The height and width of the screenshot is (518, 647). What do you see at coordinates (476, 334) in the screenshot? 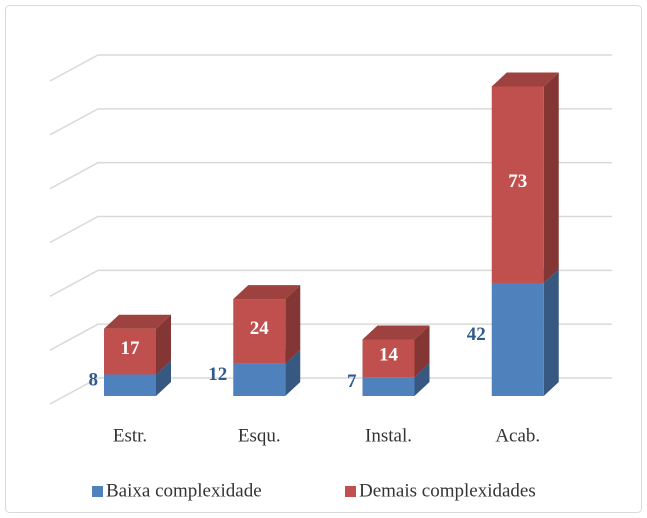
I see `data-label: 42` at bounding box center [476, 334].